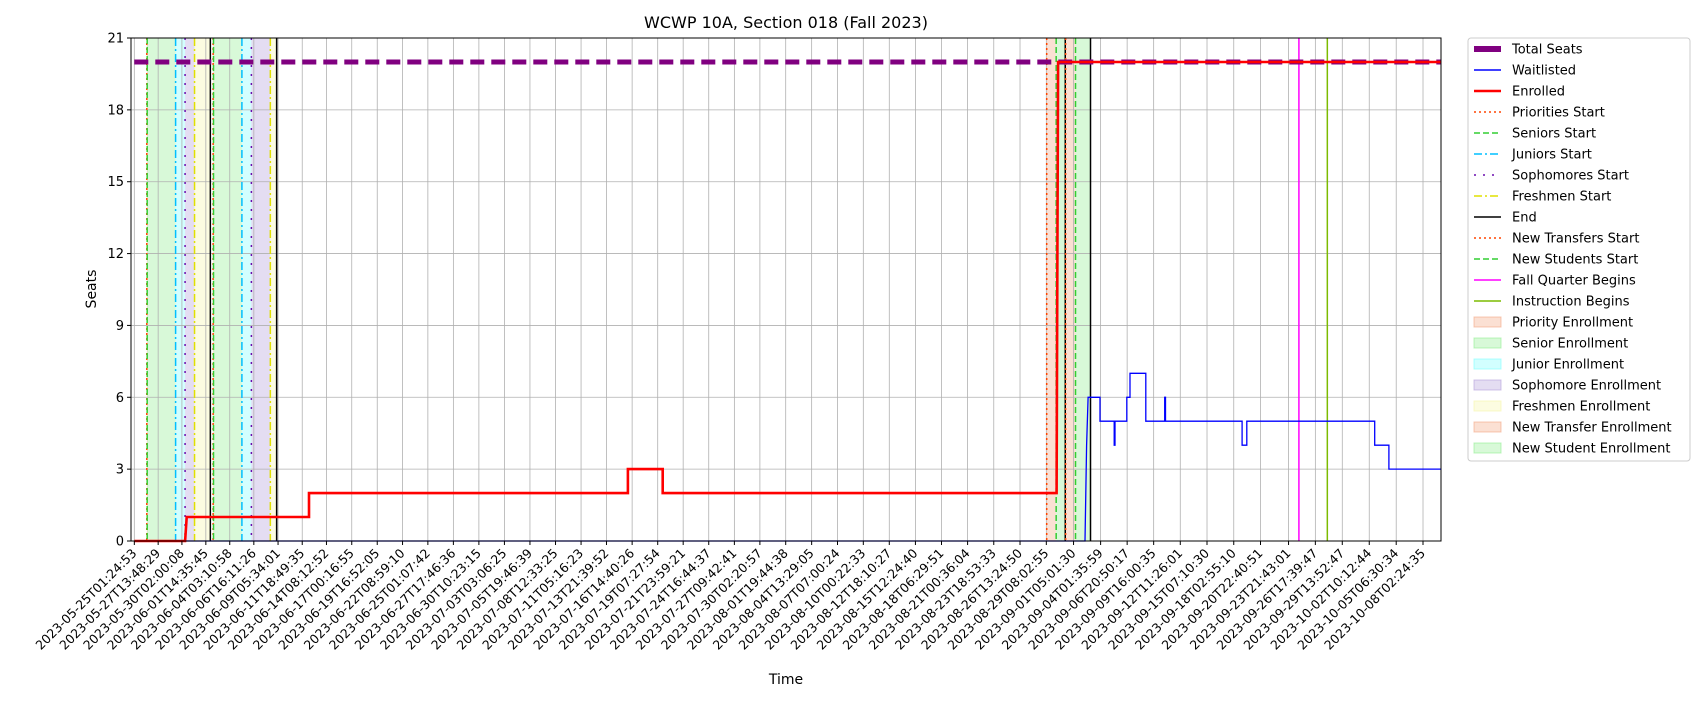 The width and height of the screenshot is (1700, 704). I want to click on legend-label: Priorities Start, so click(1558, 113).